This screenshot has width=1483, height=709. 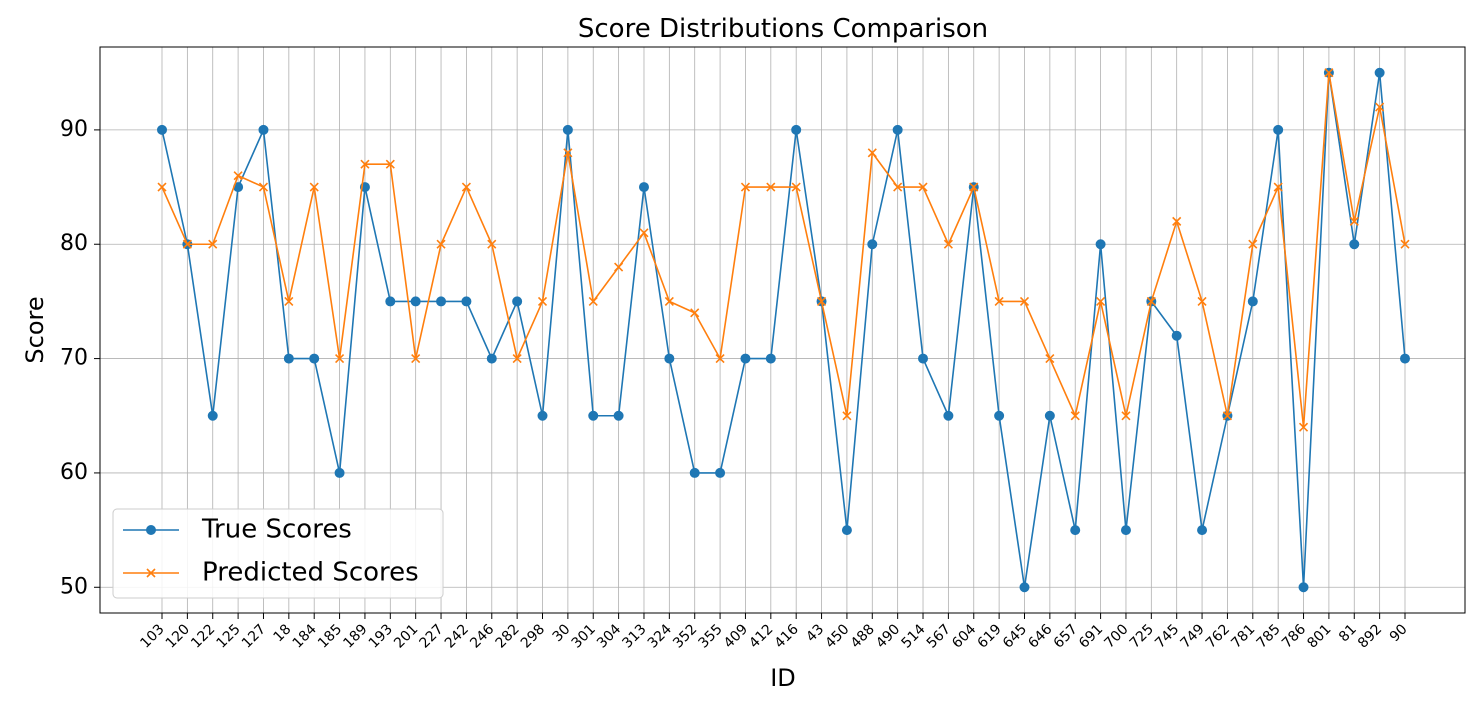 What do you see at coordinates (1116, 636) in the screenshot?
I see `x-tick-label: 700` at bounding box center [1116, 636].